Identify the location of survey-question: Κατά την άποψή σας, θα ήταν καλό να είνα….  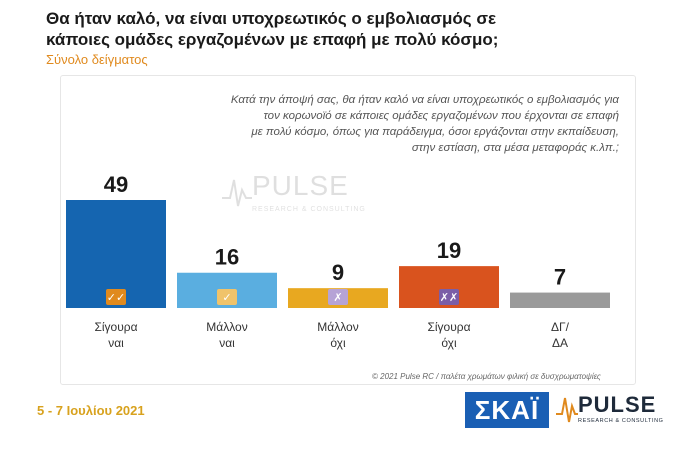
(379, 124).